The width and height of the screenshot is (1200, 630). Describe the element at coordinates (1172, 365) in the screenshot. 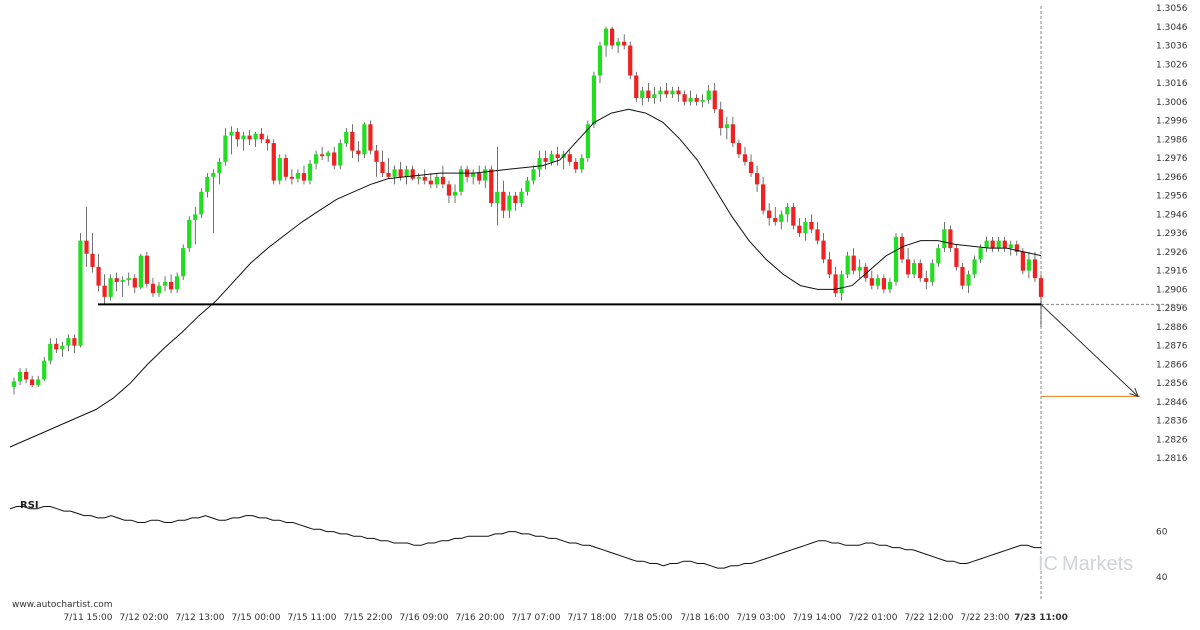

I see `price-tick-label: 1.2866` at that location.